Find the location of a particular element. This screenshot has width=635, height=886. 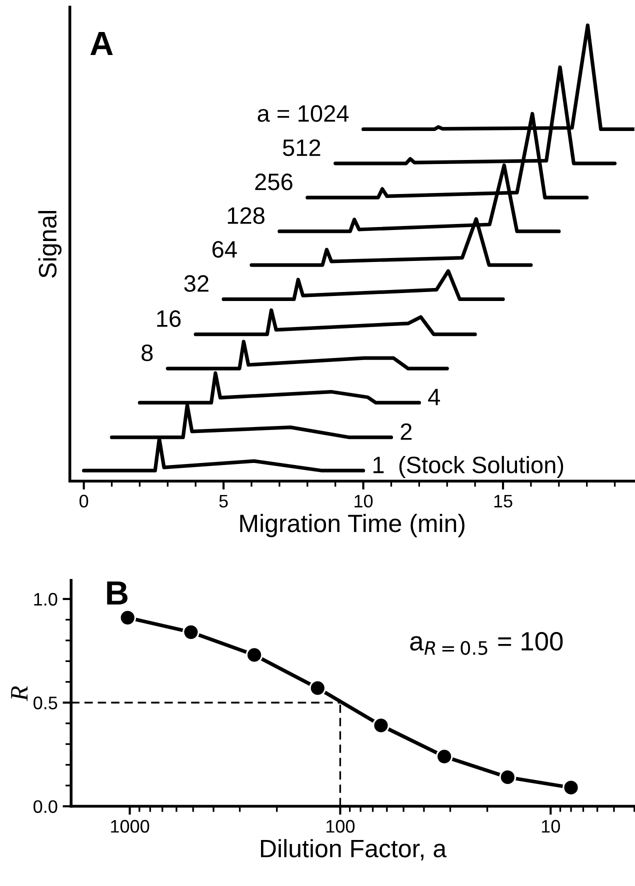

chart-title: A is located at coordinates (101, 43).